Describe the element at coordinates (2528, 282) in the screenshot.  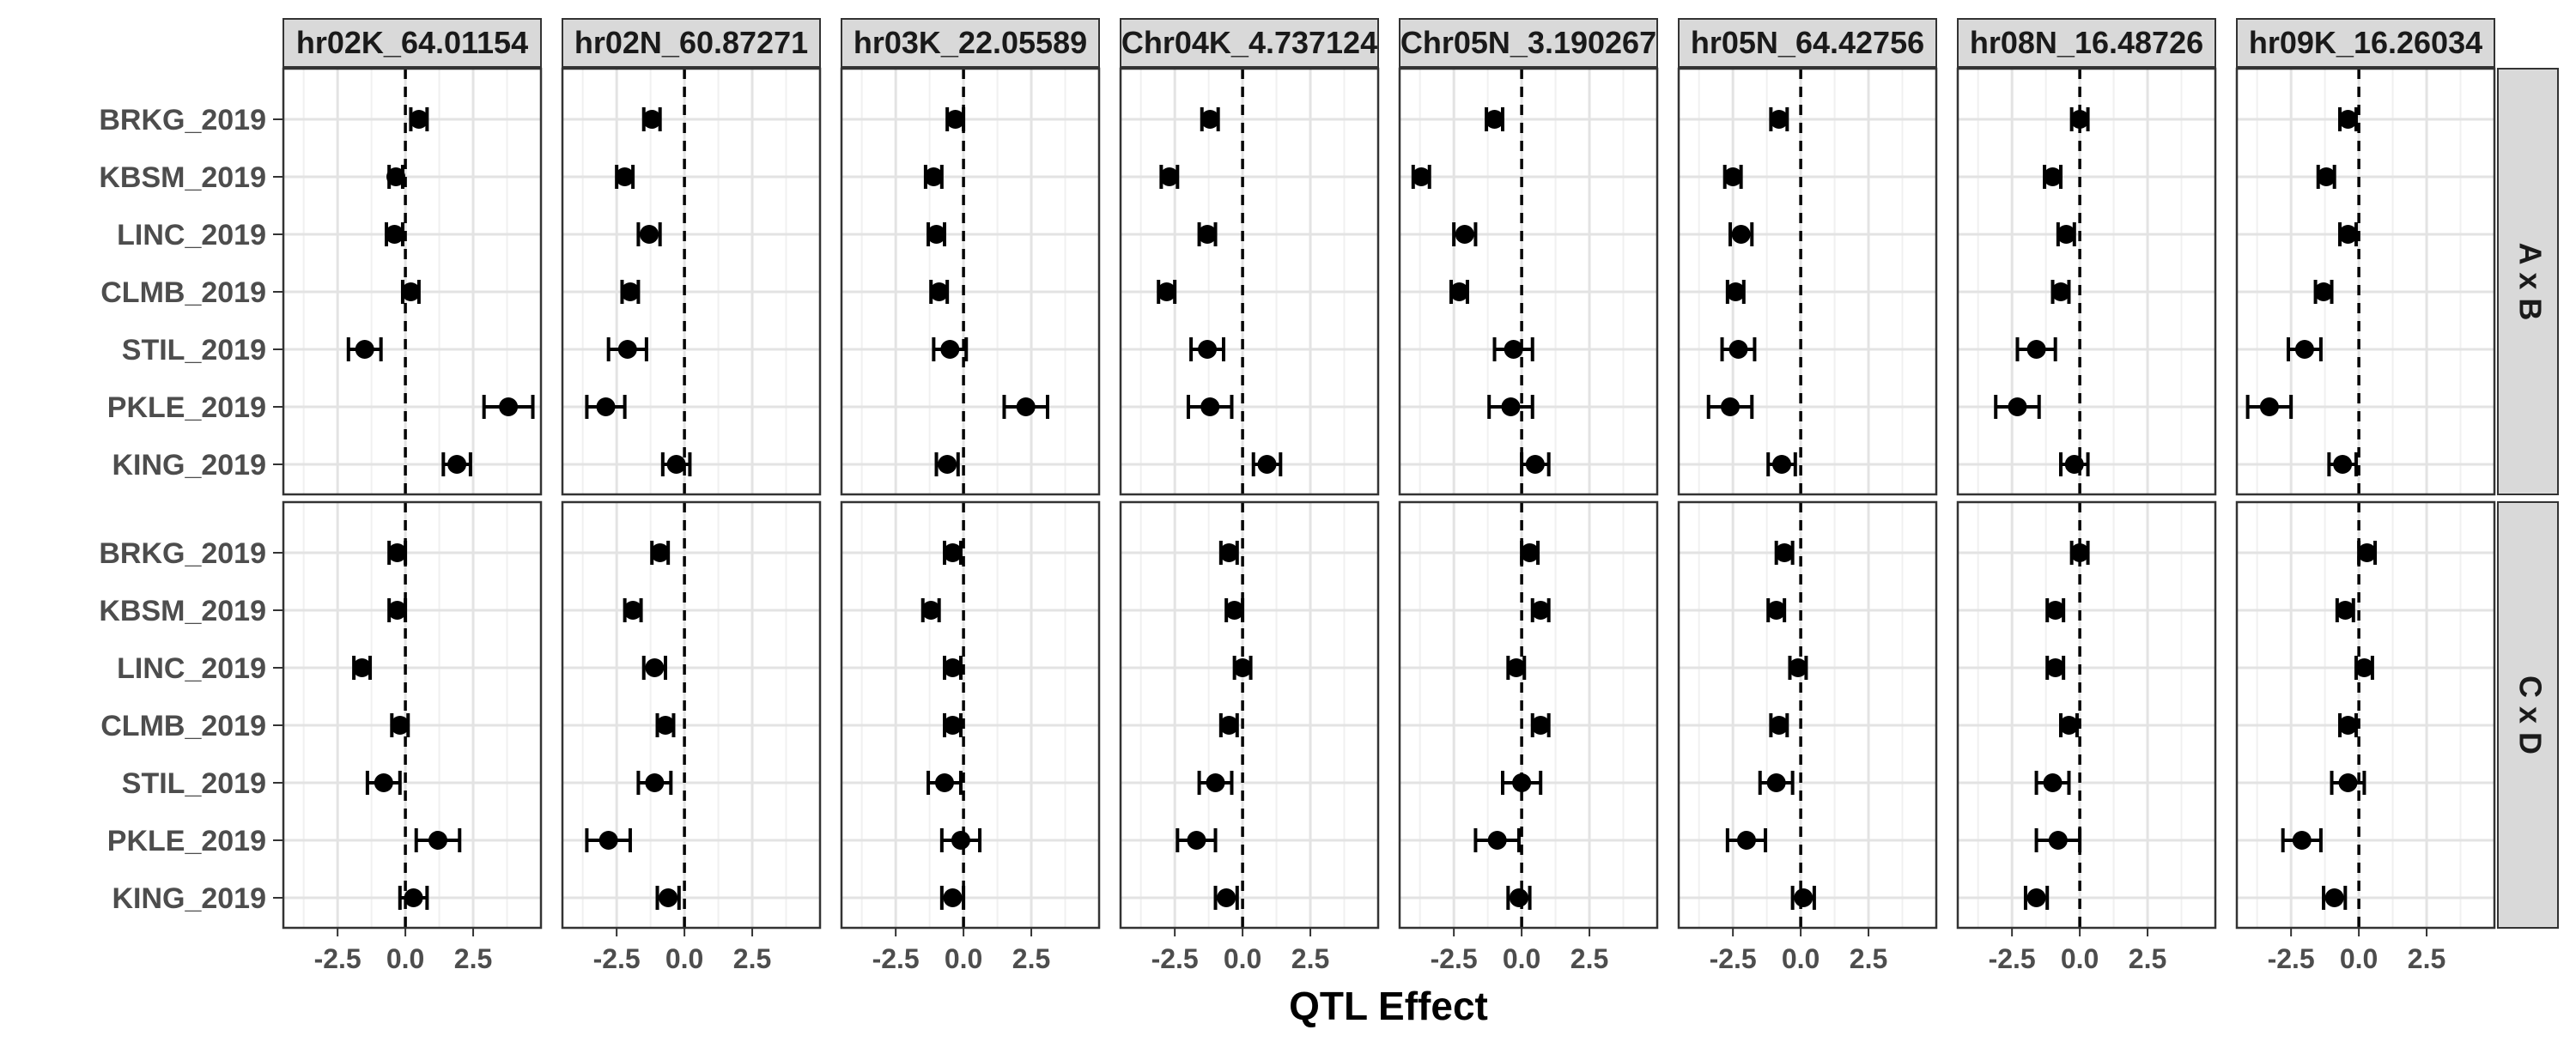
I see `row-strip-background` at that location.